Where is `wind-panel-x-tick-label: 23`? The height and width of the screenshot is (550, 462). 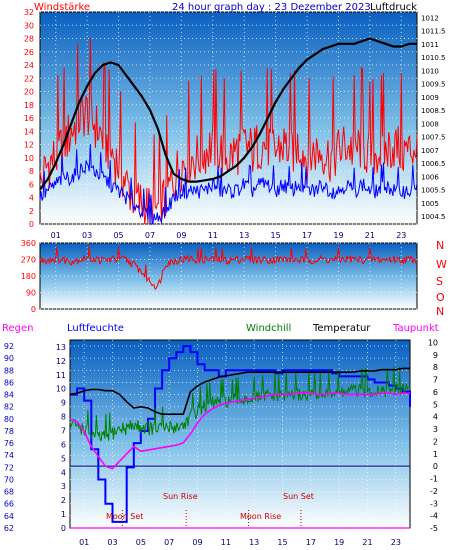 wind-panel-x-tick-label: 23 is located at coordinates (401, 235).